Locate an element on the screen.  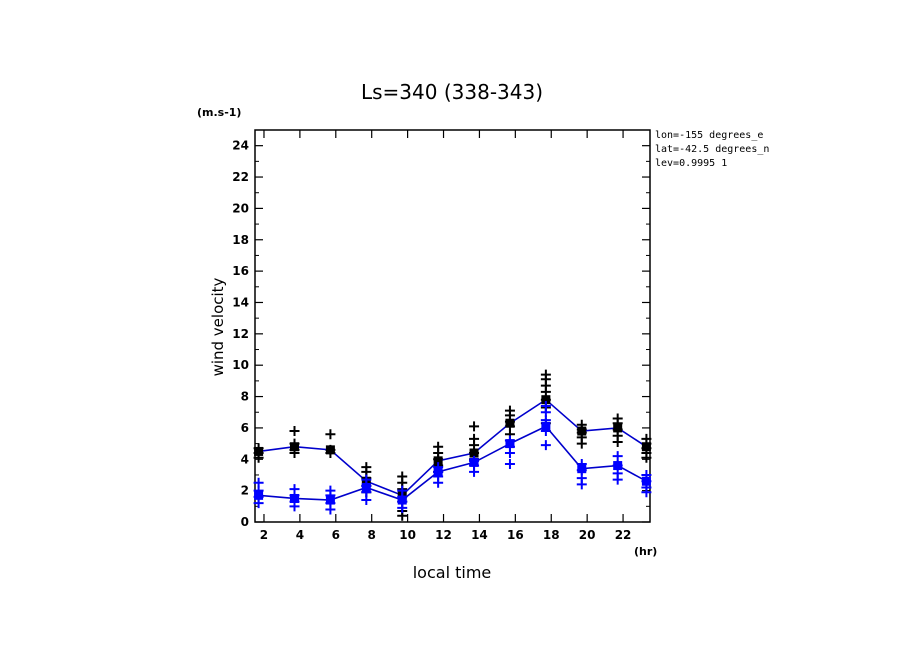
y-tick-label: 10 is located at coordinates (240, 365).